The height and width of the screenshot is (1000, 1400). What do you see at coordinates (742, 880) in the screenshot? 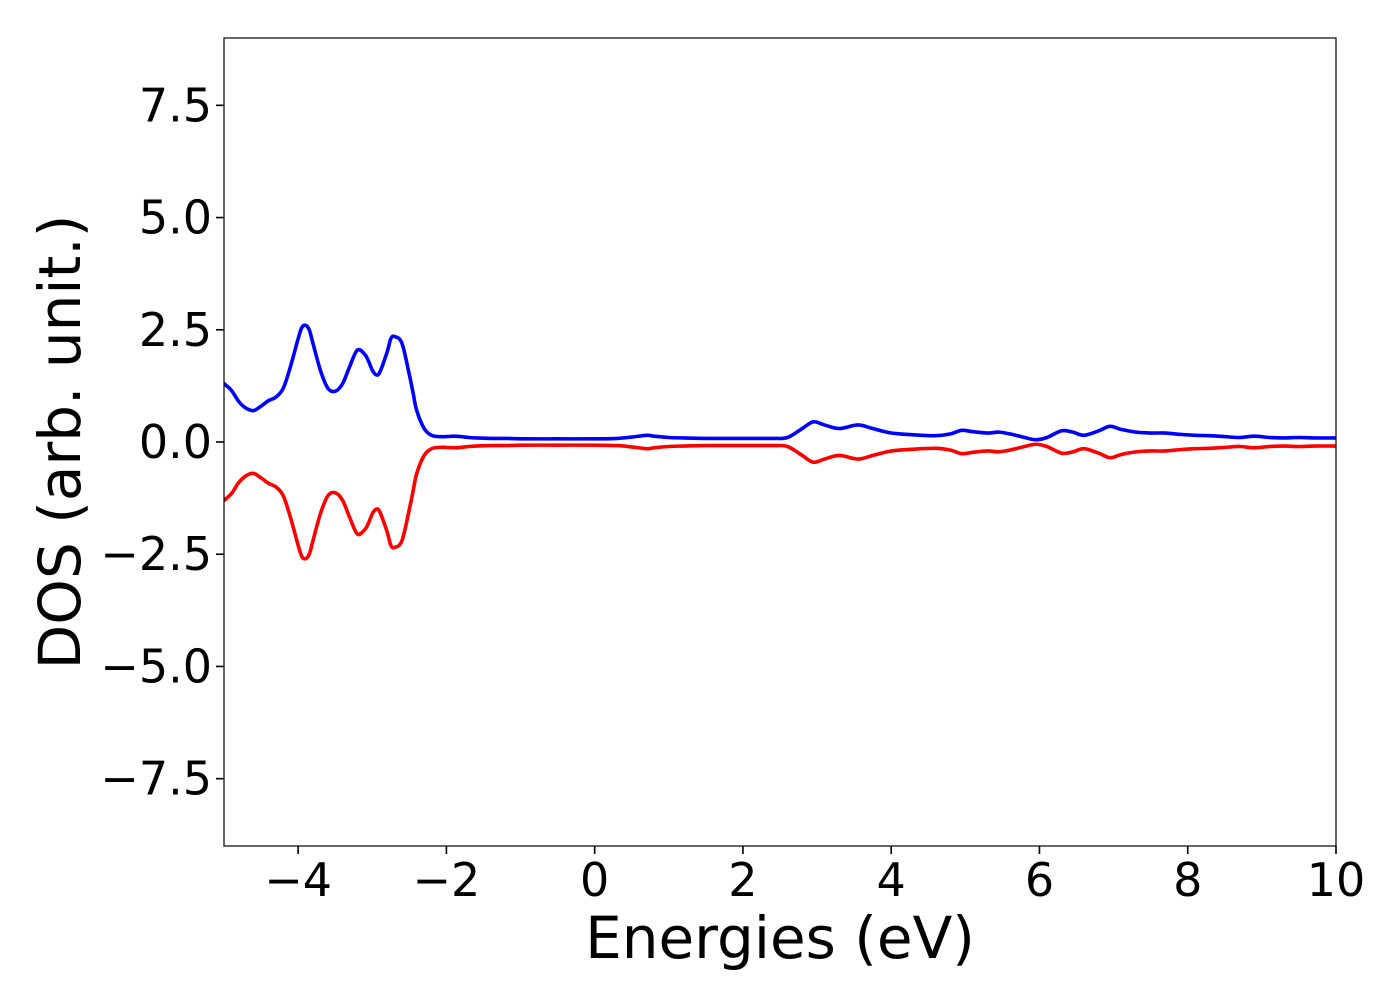
I see `x-tick-label: 2` at bounding box center [742, 880].